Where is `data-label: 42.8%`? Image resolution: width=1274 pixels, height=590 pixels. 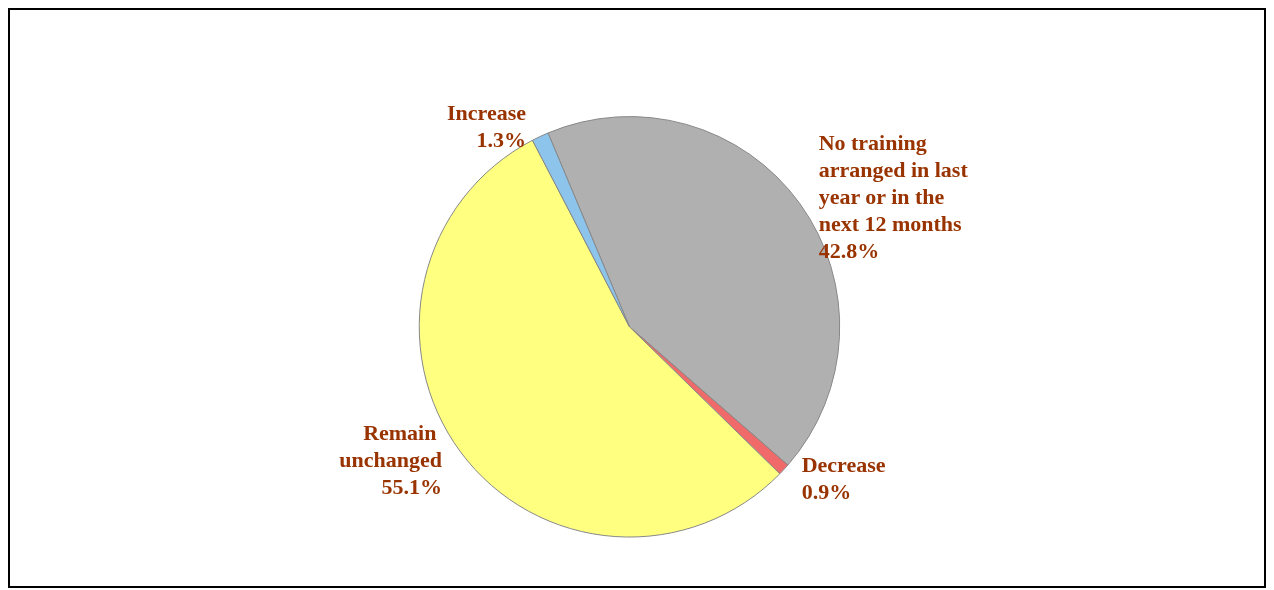 data-label: 42.8% is located at coordinates (849, 251).